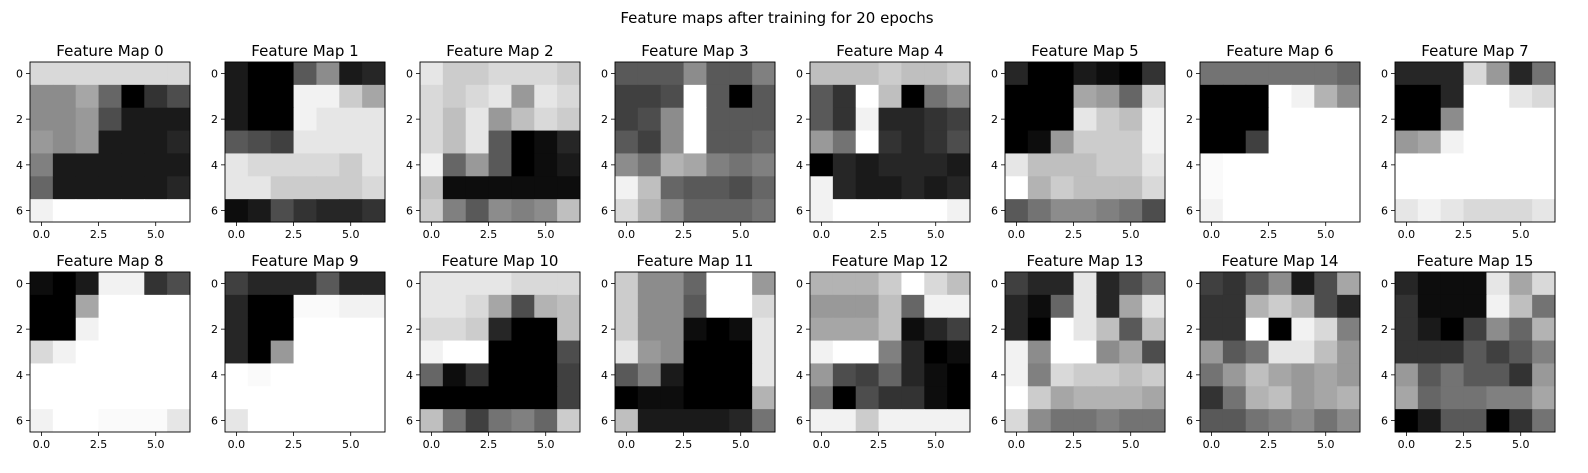 This screenshot has height=473, width=1588. What do you see at coordinates (799, 329) in the screenshot?
I see `y-tick-label: 2` at bounding box center [799, 329].